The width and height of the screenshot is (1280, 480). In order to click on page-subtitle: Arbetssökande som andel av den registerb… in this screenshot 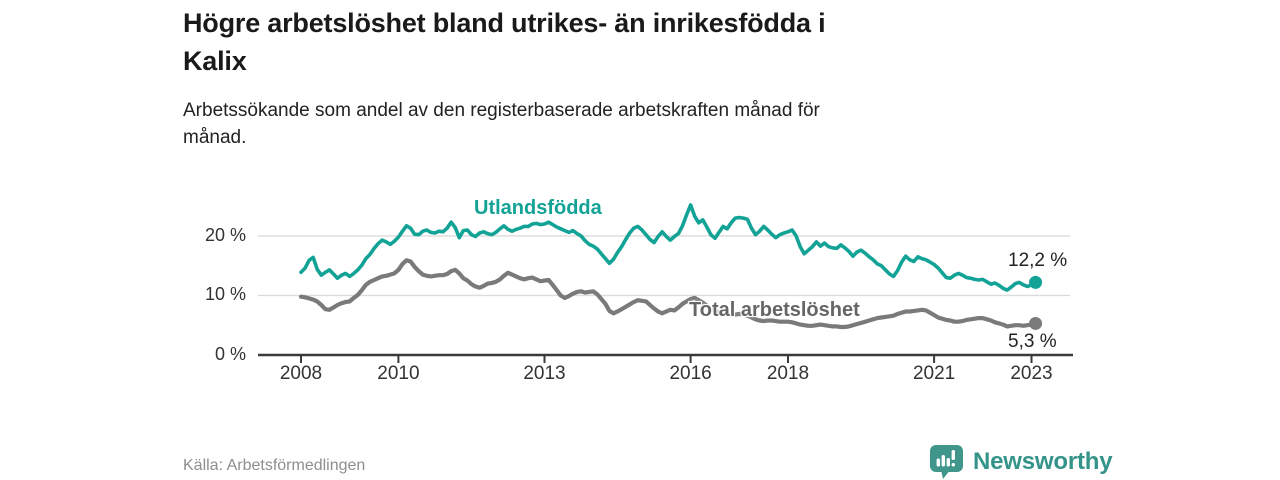, I will do `click(501, 124)`.